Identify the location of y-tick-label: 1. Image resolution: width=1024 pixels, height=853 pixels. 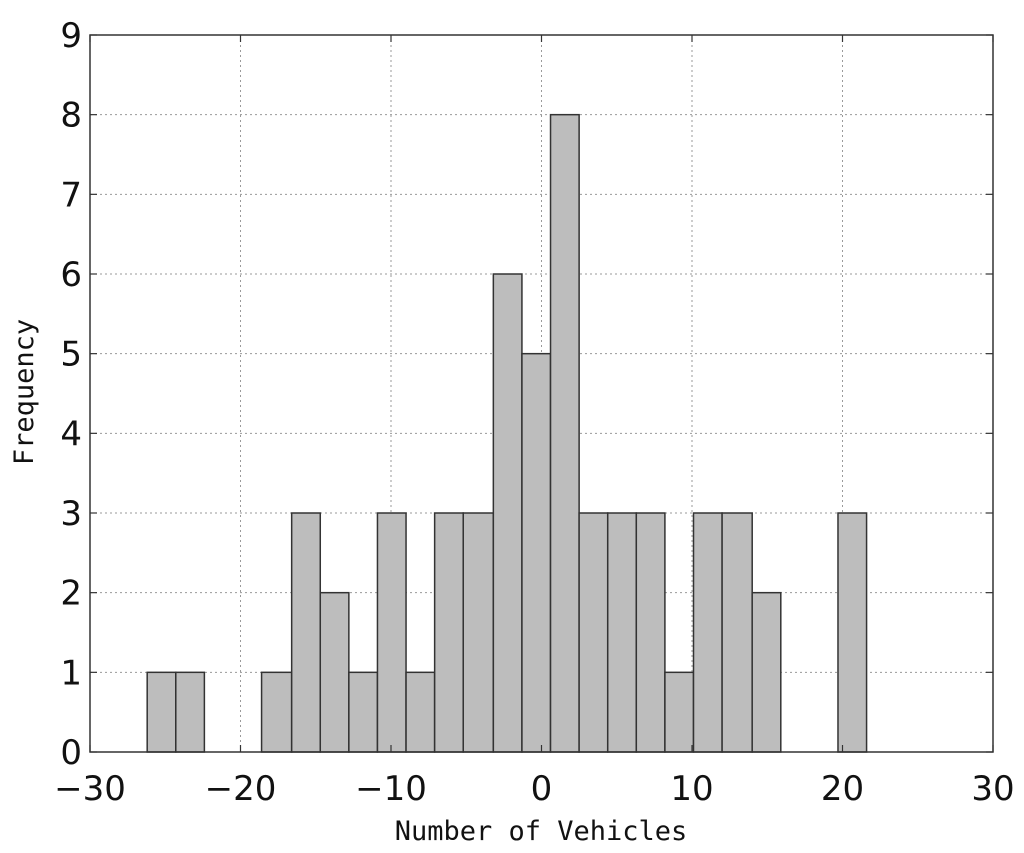
(71, 673).